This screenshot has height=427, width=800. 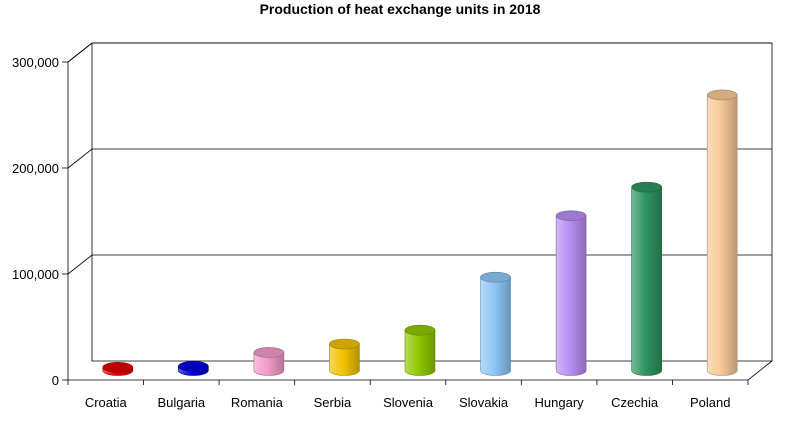 I want to click on x-tick-label: Slovenia, so click(x=408, y=402).